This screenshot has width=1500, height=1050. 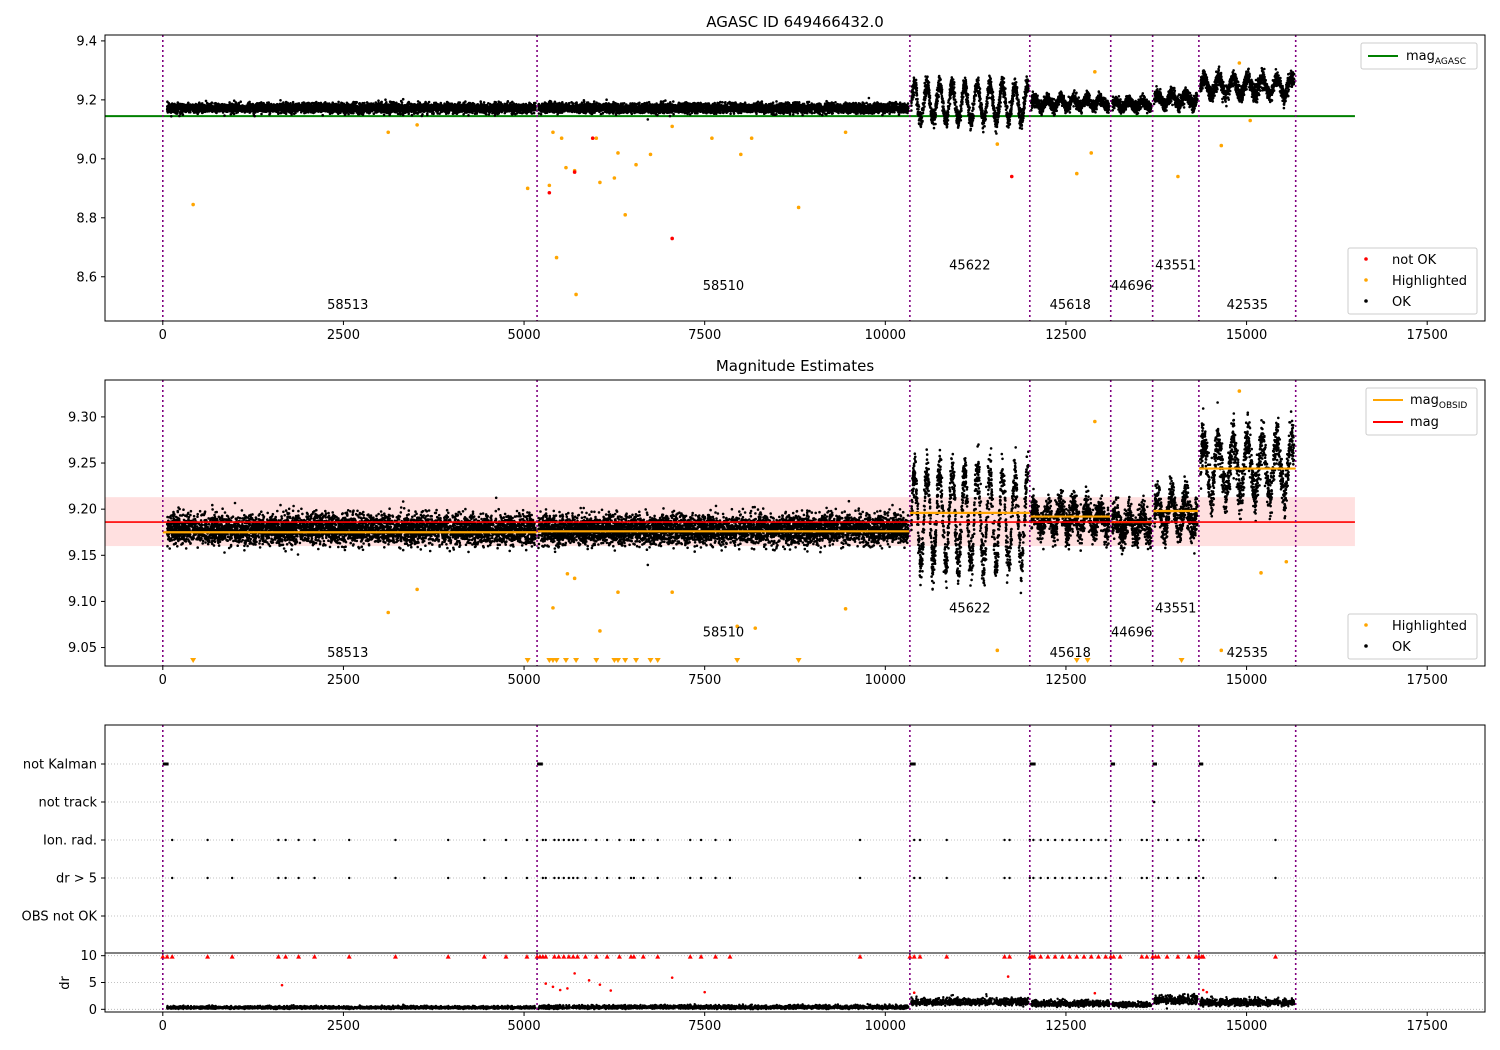 What do you see at coordinates (728, 982) in the screenshot?
I see `dr-plot-inner` at bounding box center [728, 982].